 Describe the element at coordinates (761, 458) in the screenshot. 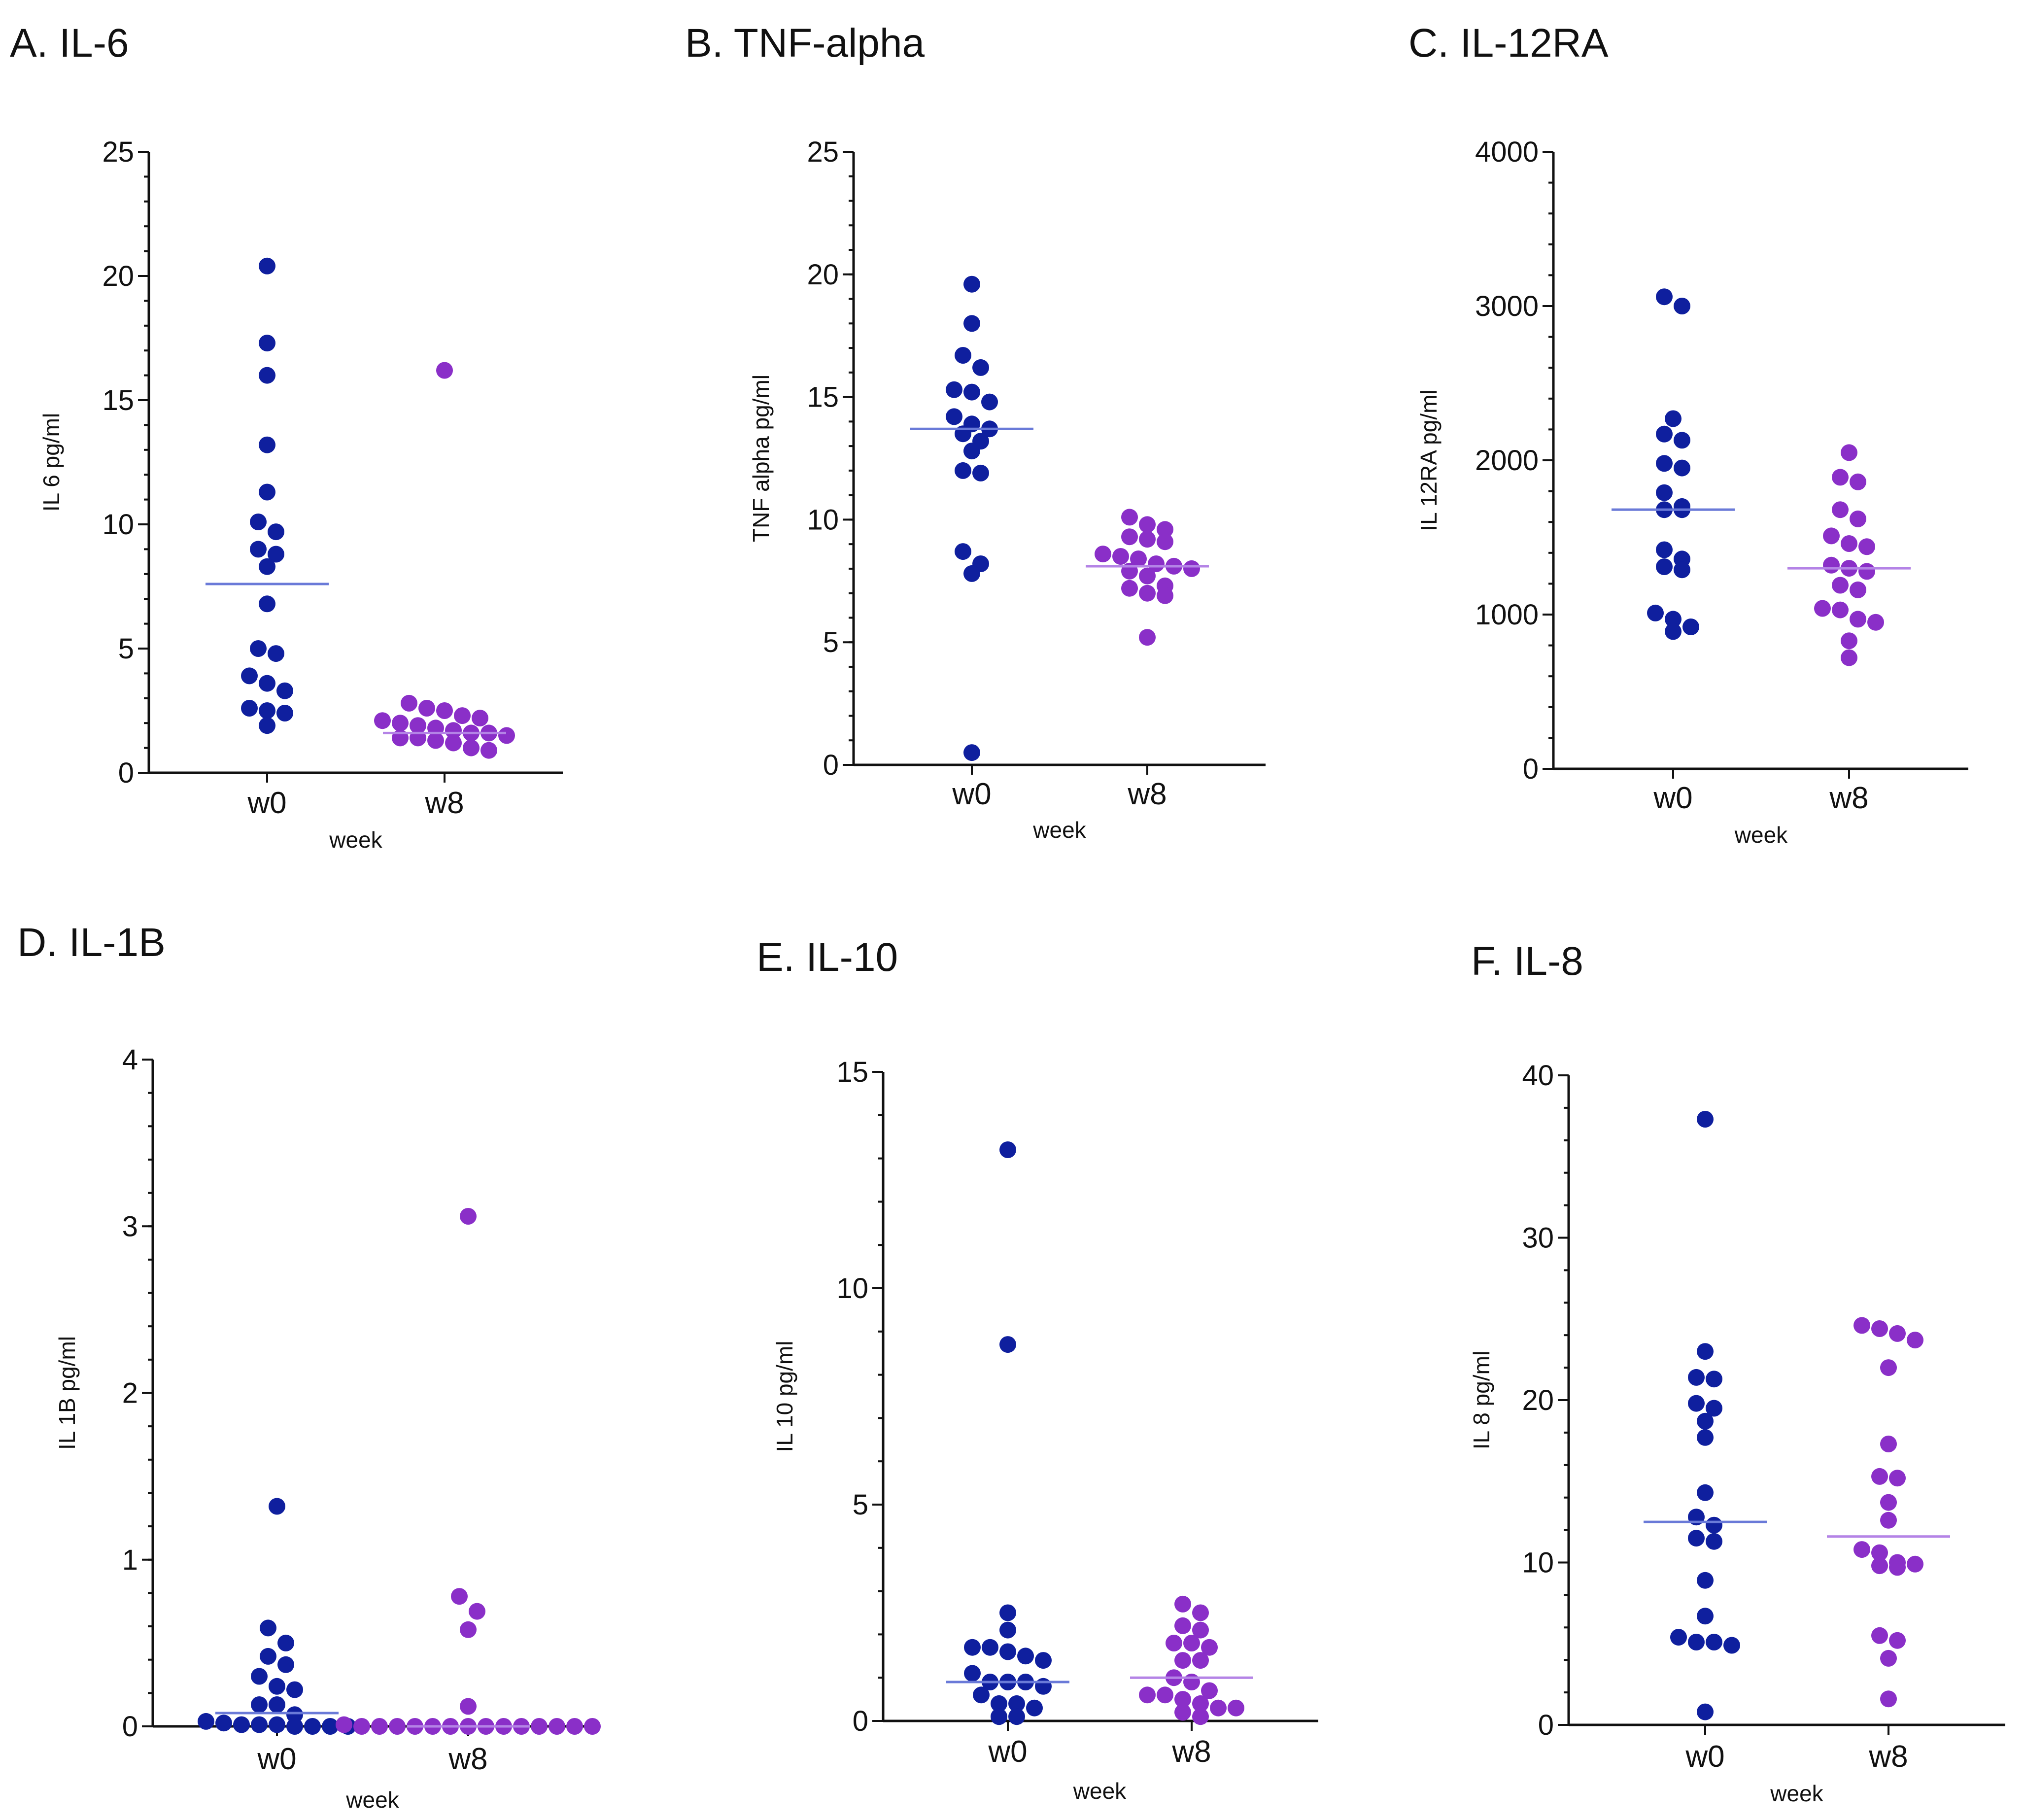

I see `y-axis-title: TNF alpha pg/ml` at that location.